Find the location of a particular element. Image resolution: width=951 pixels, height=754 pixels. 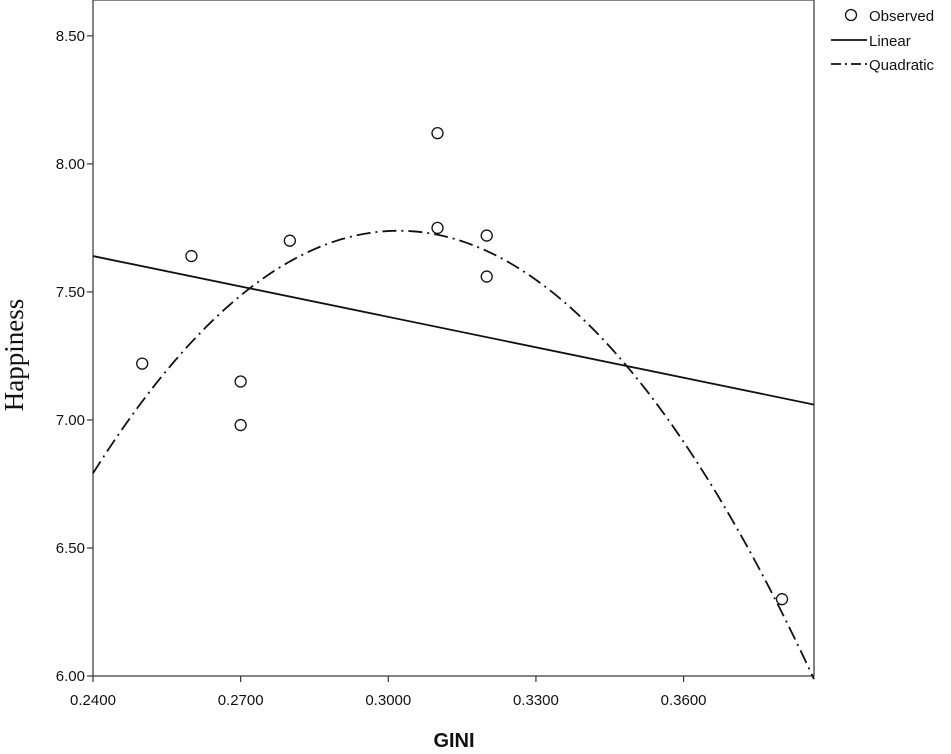

y-tick-label: 7.00 is located at coordinates (70, 420).